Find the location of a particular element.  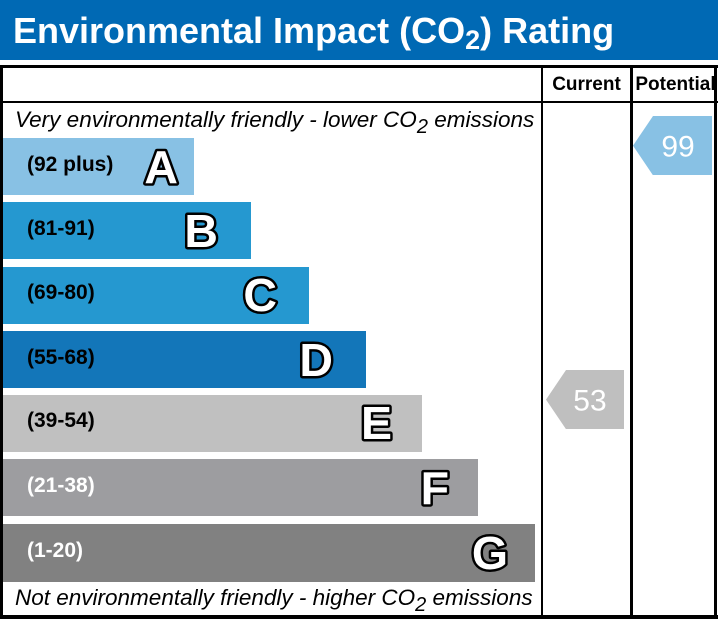

svg-text: F is located at coordinates (435, 488).